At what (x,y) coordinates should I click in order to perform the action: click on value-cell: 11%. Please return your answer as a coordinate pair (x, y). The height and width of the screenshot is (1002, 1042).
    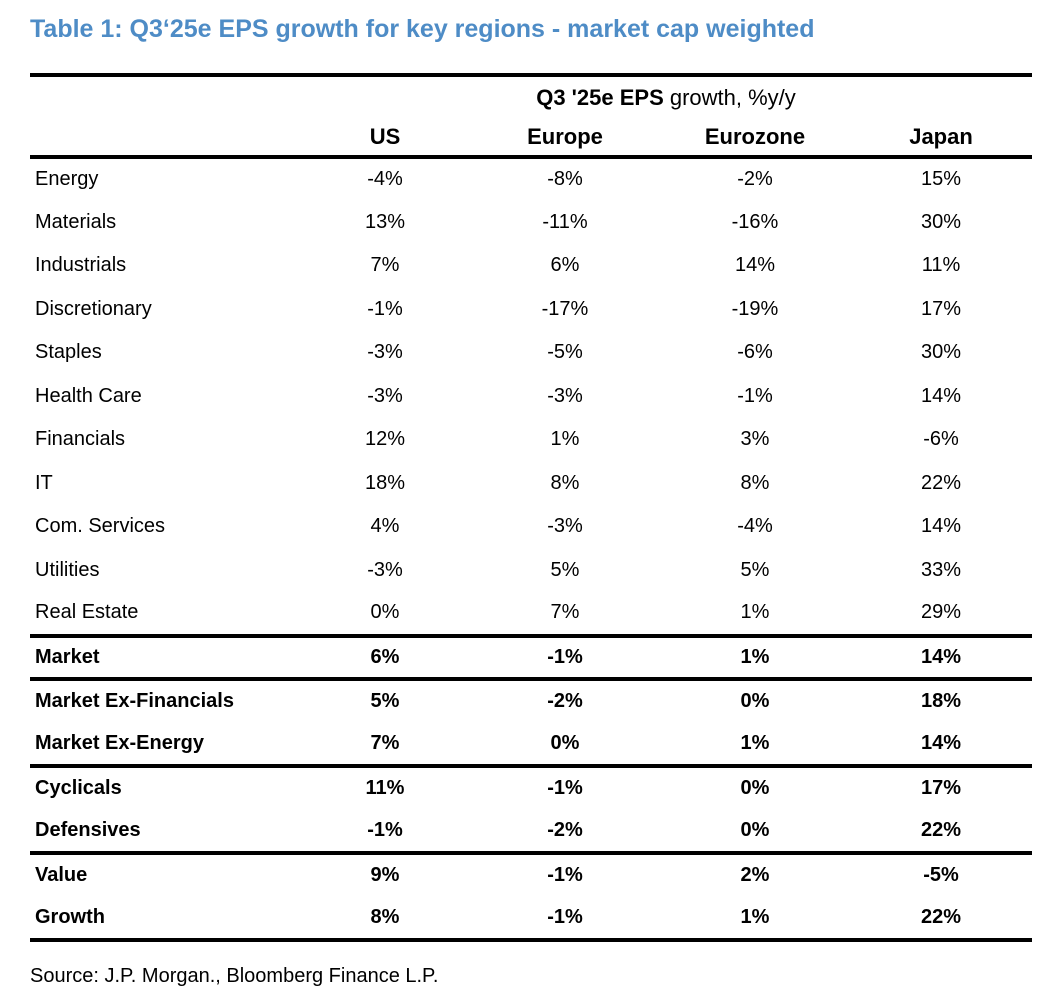
    Looking at the image, I should click on (385, 787).